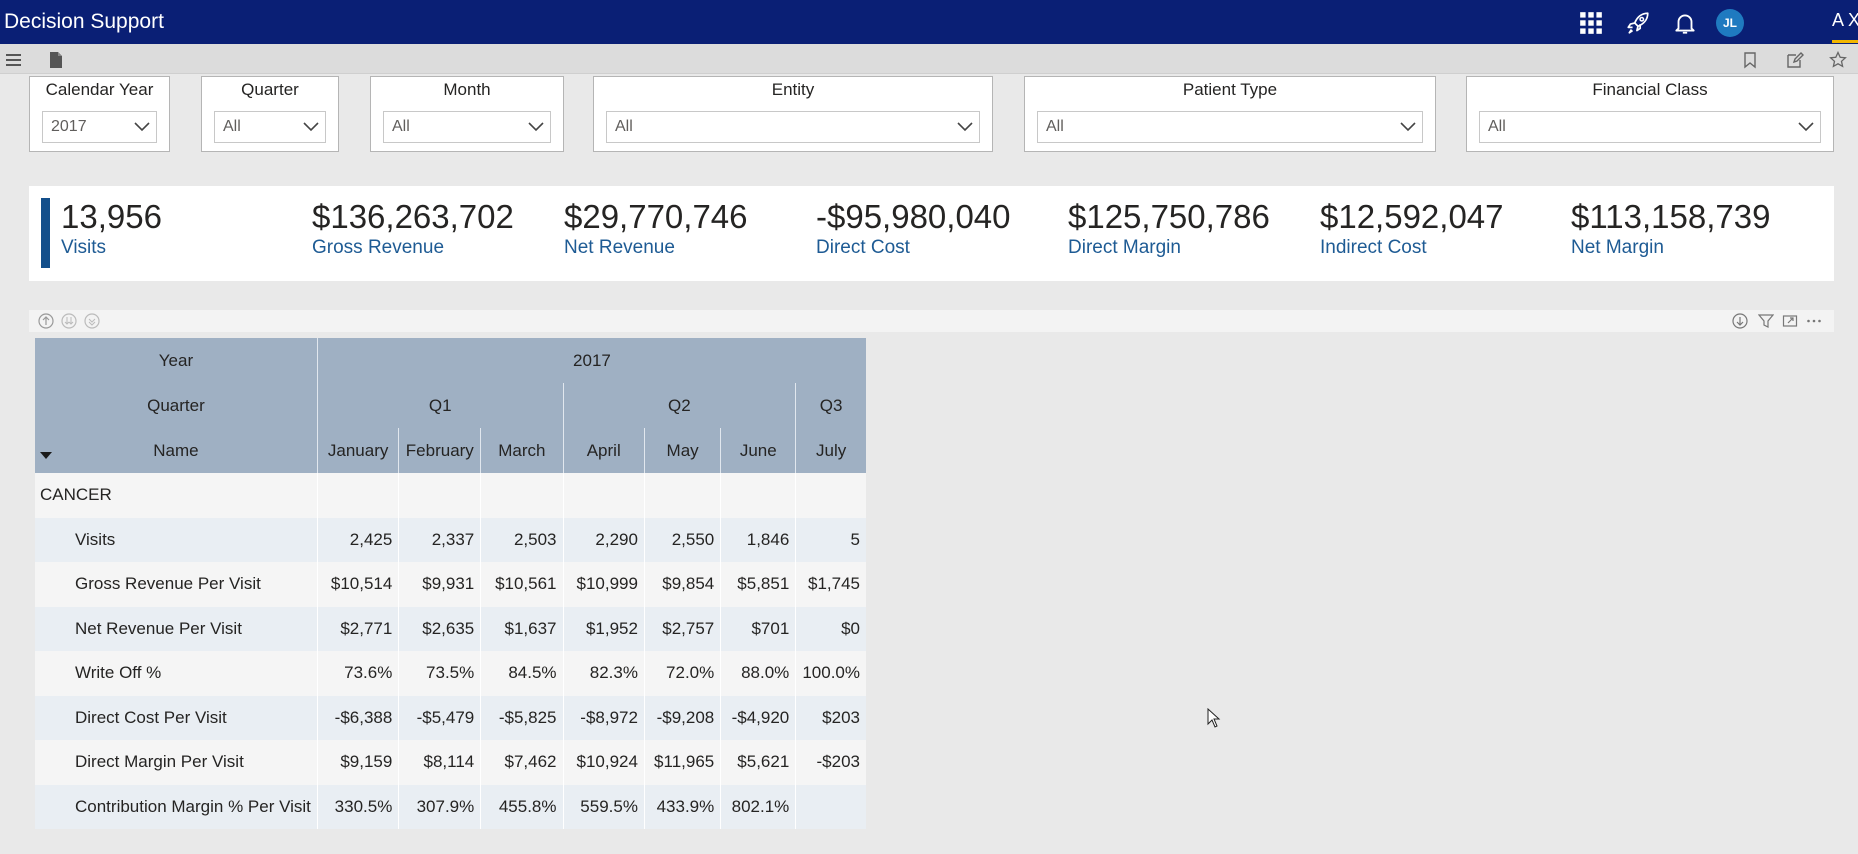  I want to click on bookmark-icon, so click(1750, 60).